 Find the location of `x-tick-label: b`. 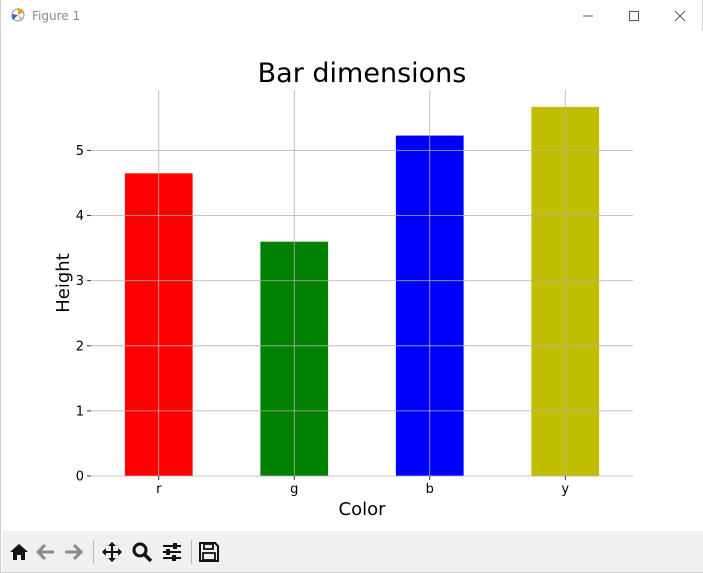

x-tick-label: b is located at coordinates (430, 489).